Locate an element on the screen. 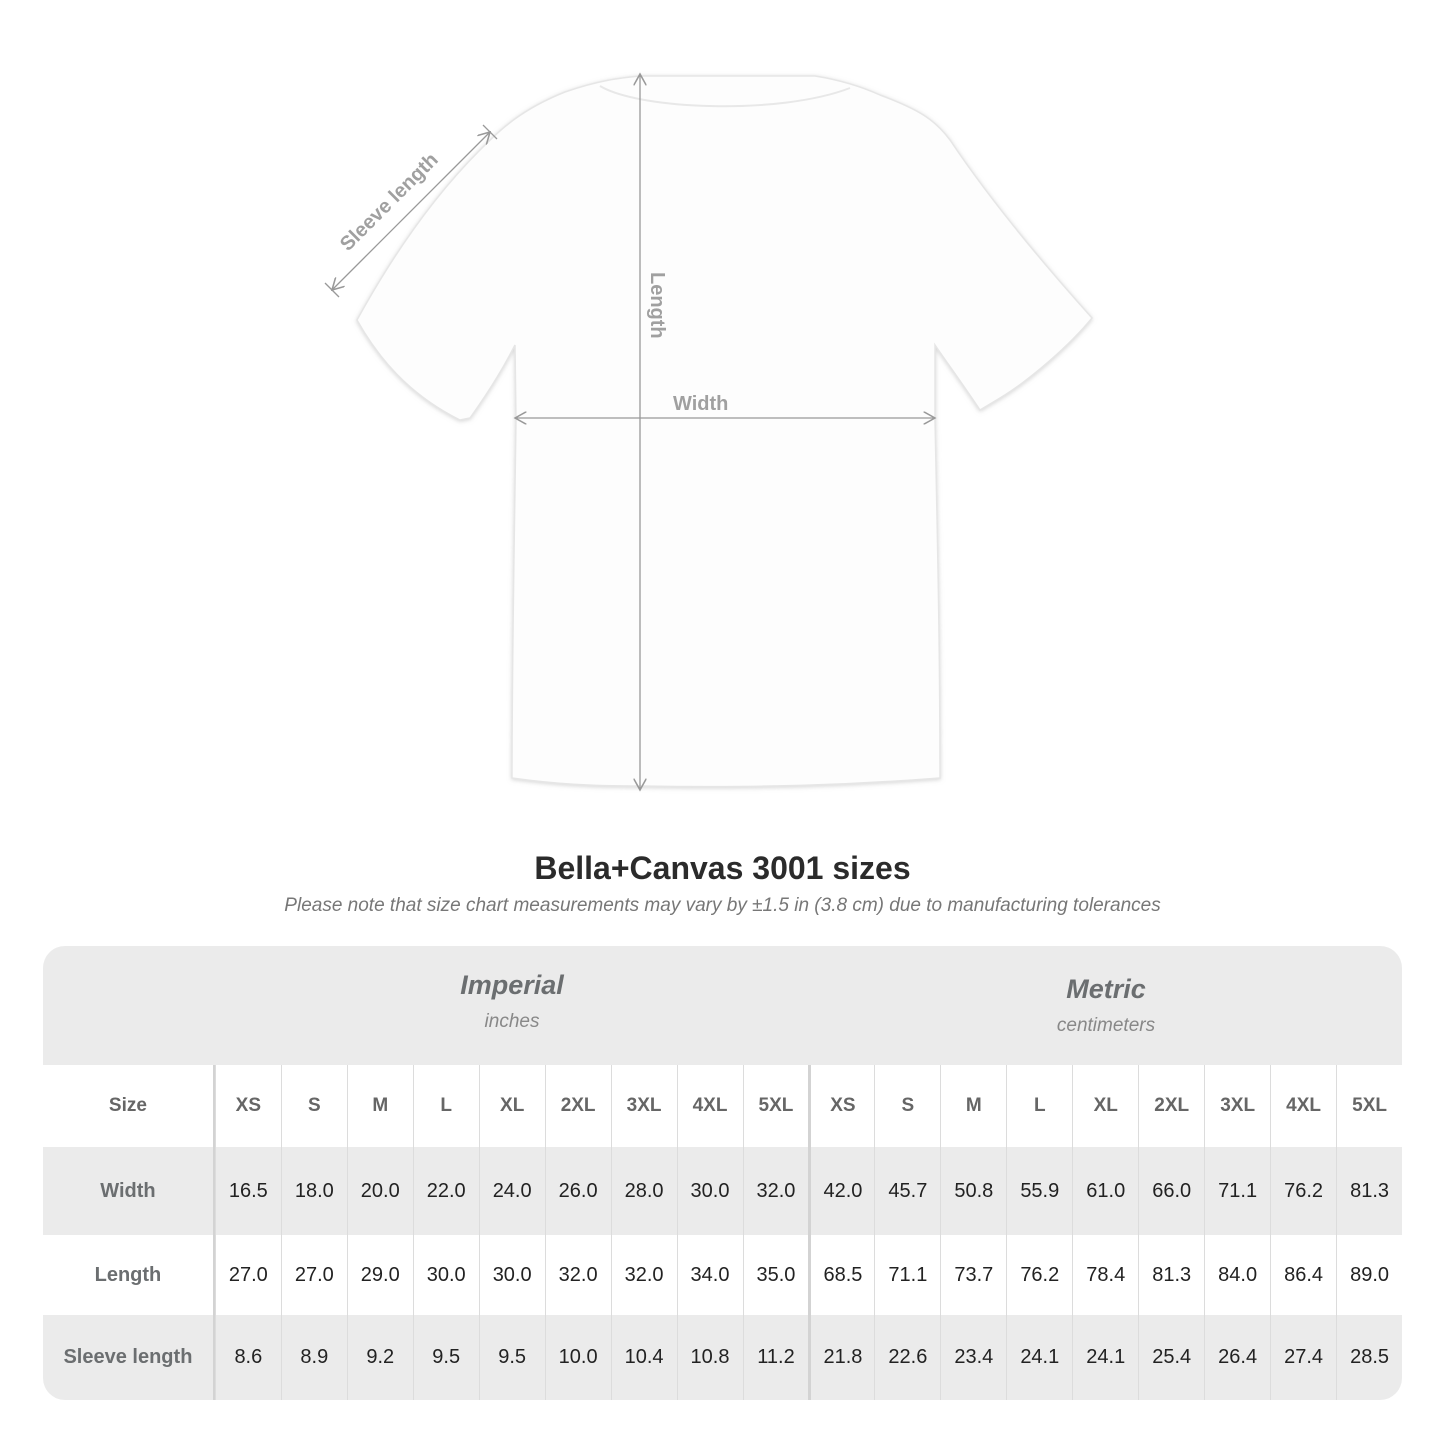 The image size is (1445, 1445). metric-title: Metric is located at coordinates (1106, 989).